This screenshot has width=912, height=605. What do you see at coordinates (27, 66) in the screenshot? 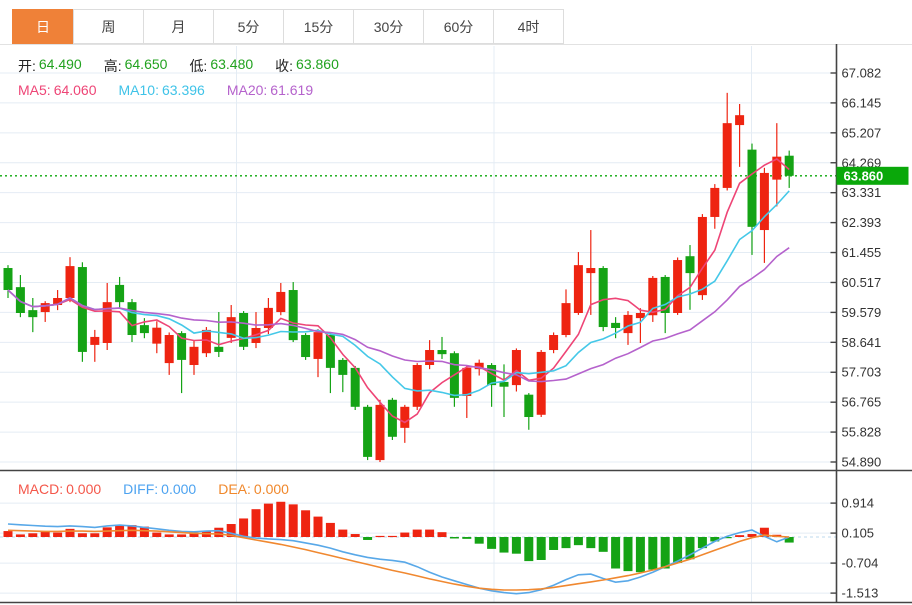
I see `open-label: 开:` at bounding box center [27, 66].